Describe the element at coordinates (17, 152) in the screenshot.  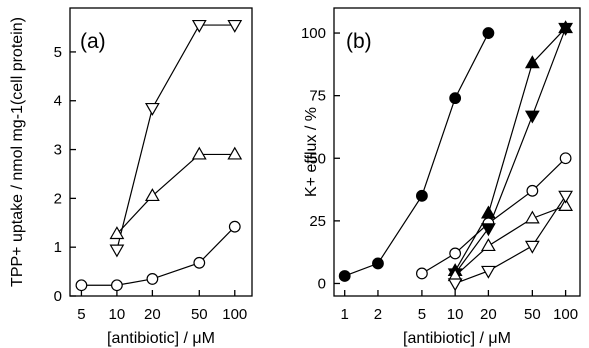
I see `y-axis-title: TPP+ uptake / nmol mg-1(cell protein)` at that location.